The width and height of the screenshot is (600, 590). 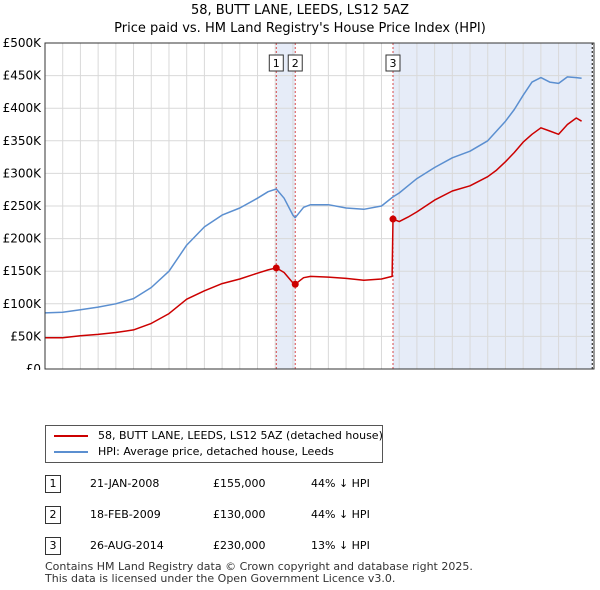 What do you see at coordinates (53, 484) in the screenshot?
I see `transaction-number: 1` at bounding box center [53, 484].